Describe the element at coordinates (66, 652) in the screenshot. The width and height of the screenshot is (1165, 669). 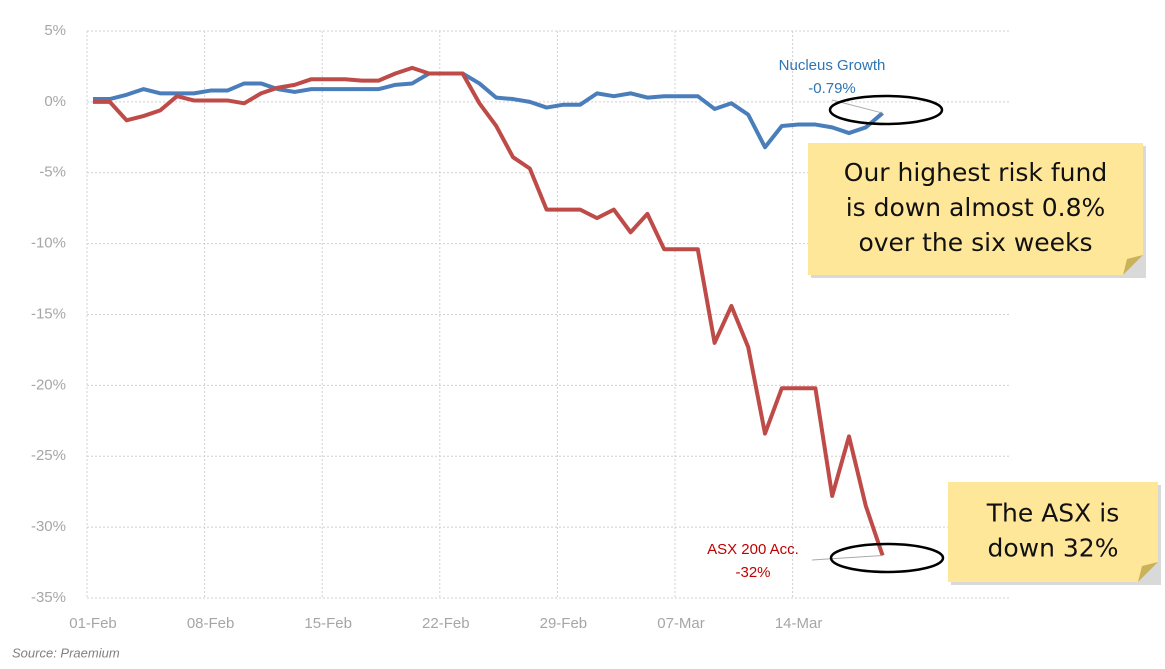
I see `source: Source: Praemium` at that location.